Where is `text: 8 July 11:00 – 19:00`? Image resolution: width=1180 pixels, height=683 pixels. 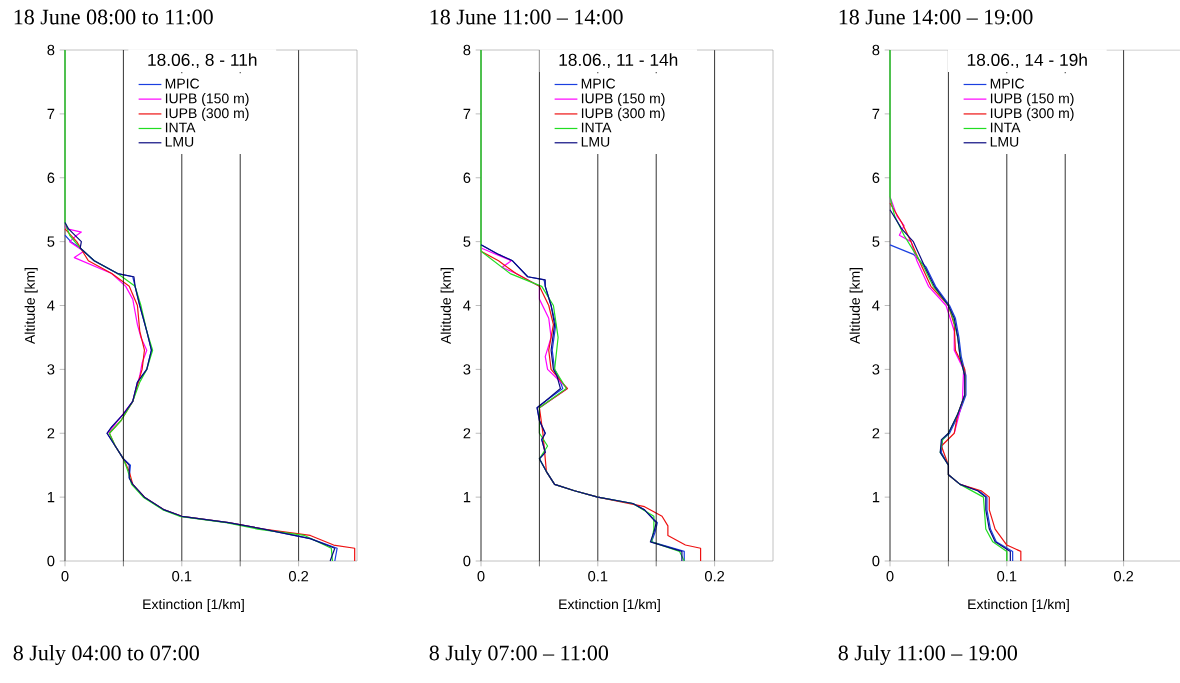
text: 8 July 11:00 – 19:00 is located at coordinates (928, 654).